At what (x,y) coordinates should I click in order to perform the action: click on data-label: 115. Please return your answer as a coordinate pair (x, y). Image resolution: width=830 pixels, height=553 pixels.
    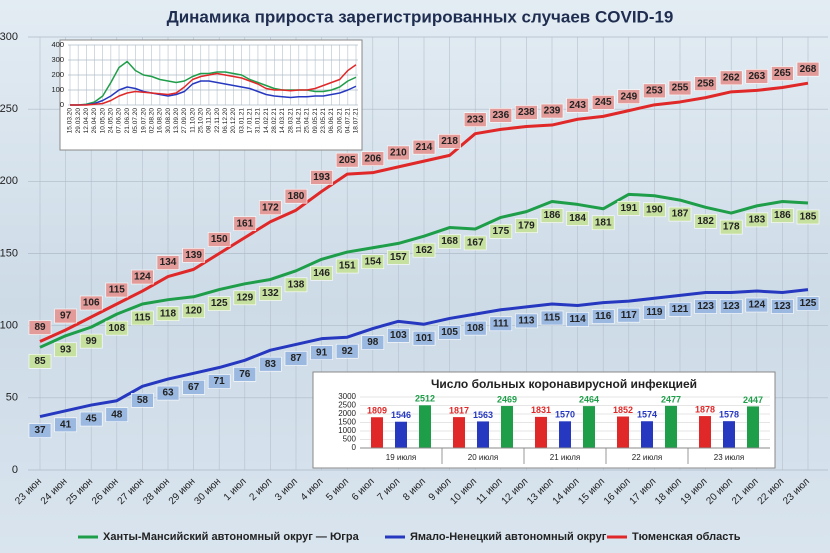
    Looking at the image, I should click on (117, 290).